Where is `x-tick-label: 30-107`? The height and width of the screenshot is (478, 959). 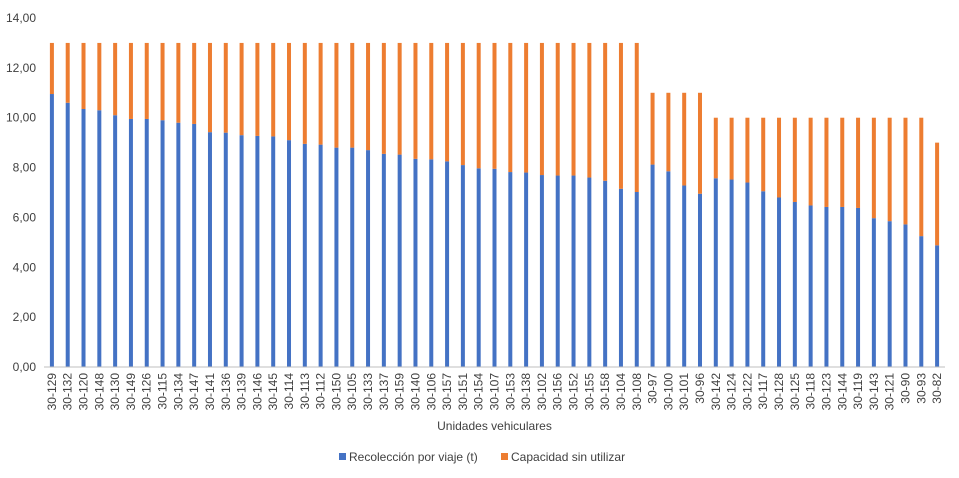 x-tick-label: 30-107 is located at coordinates (495, 392).